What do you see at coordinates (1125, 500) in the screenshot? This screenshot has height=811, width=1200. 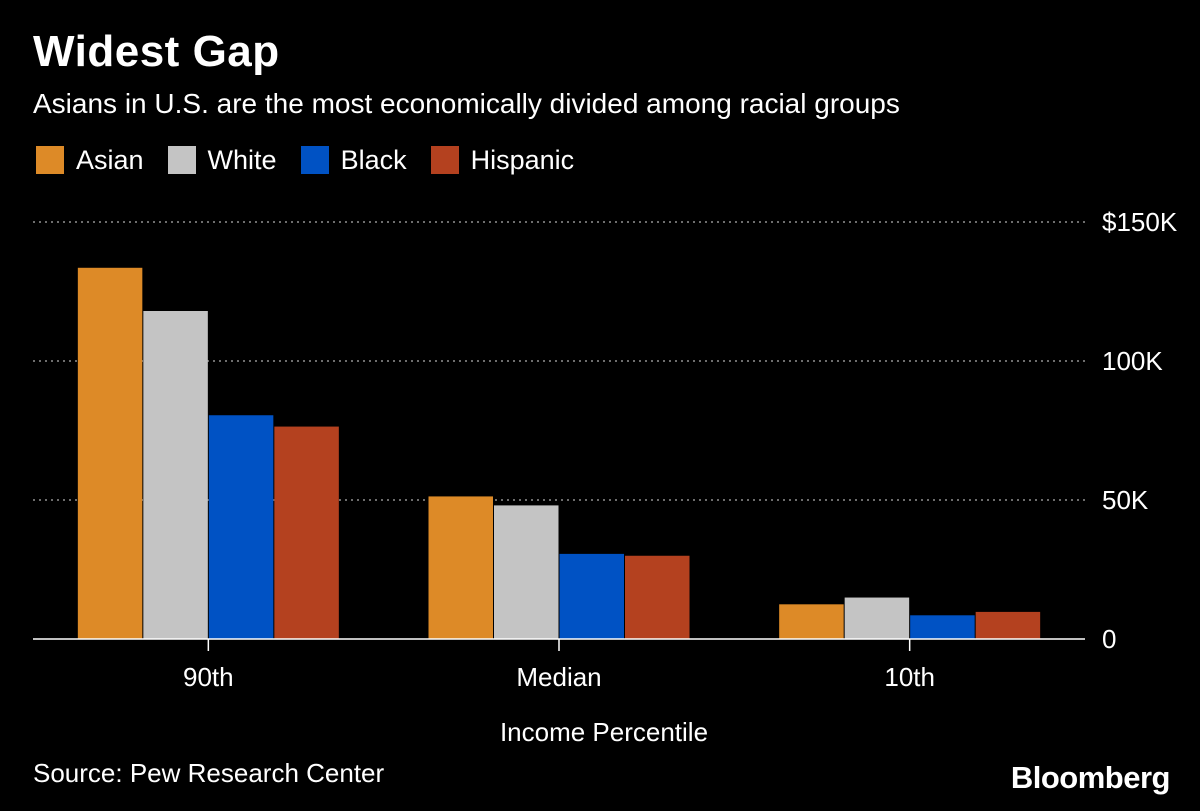 I see `y-tick-label: 50K` at bounding box center [1125, 500].